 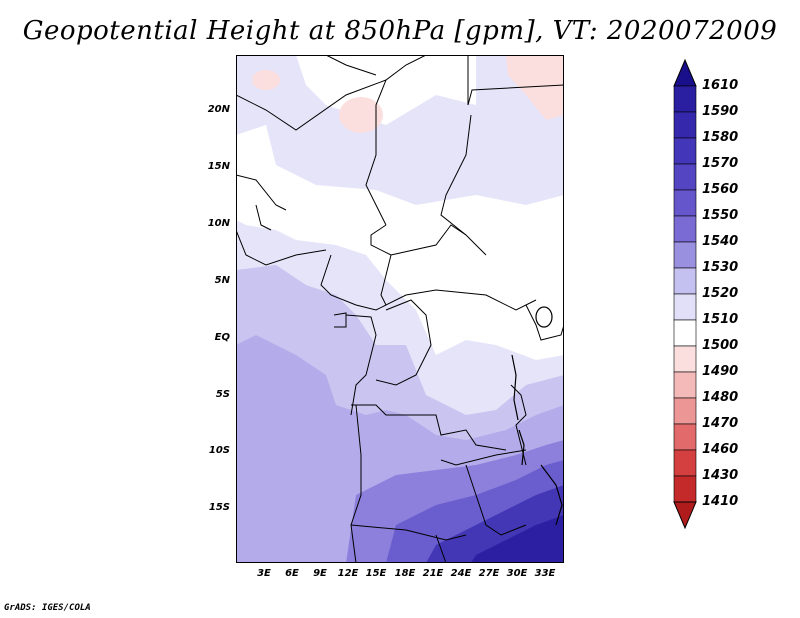 I want to click on field-1490-a, so click(x=266, y=80).